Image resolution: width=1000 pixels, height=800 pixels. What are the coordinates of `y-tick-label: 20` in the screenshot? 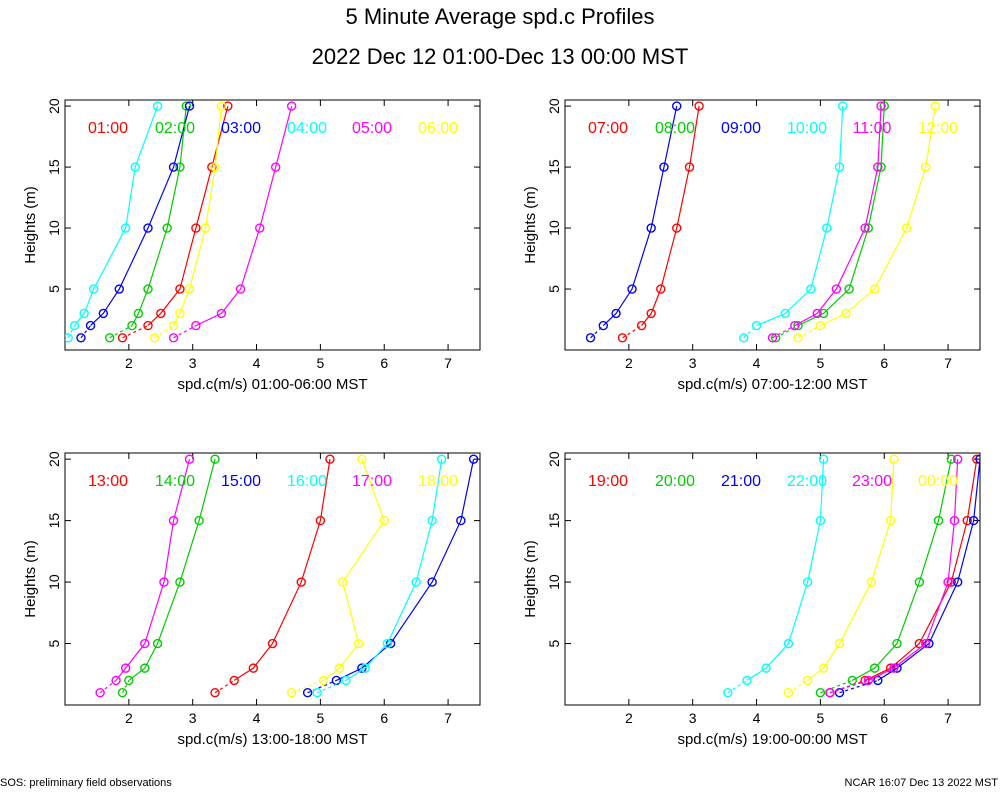 It's located at (54, 459).